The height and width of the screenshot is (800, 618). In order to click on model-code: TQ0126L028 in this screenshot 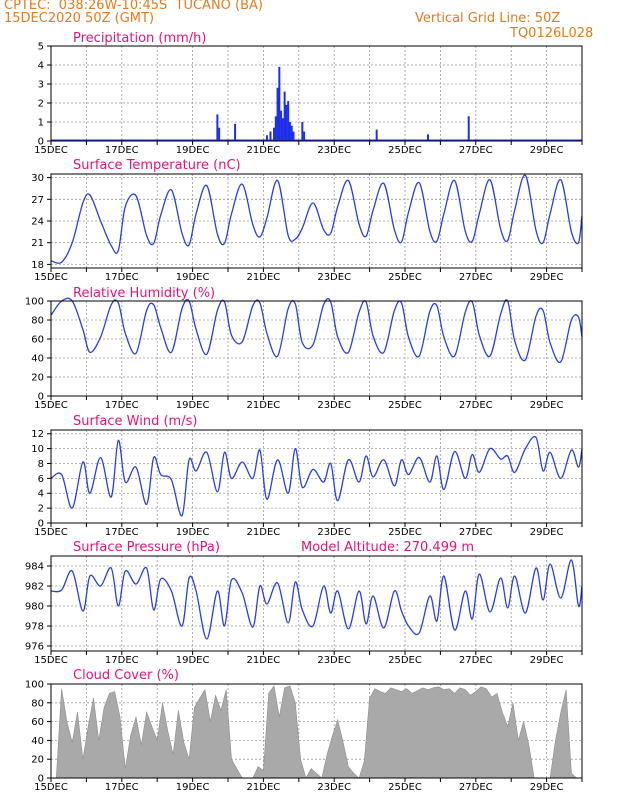, I will do `click(552, 33)`.